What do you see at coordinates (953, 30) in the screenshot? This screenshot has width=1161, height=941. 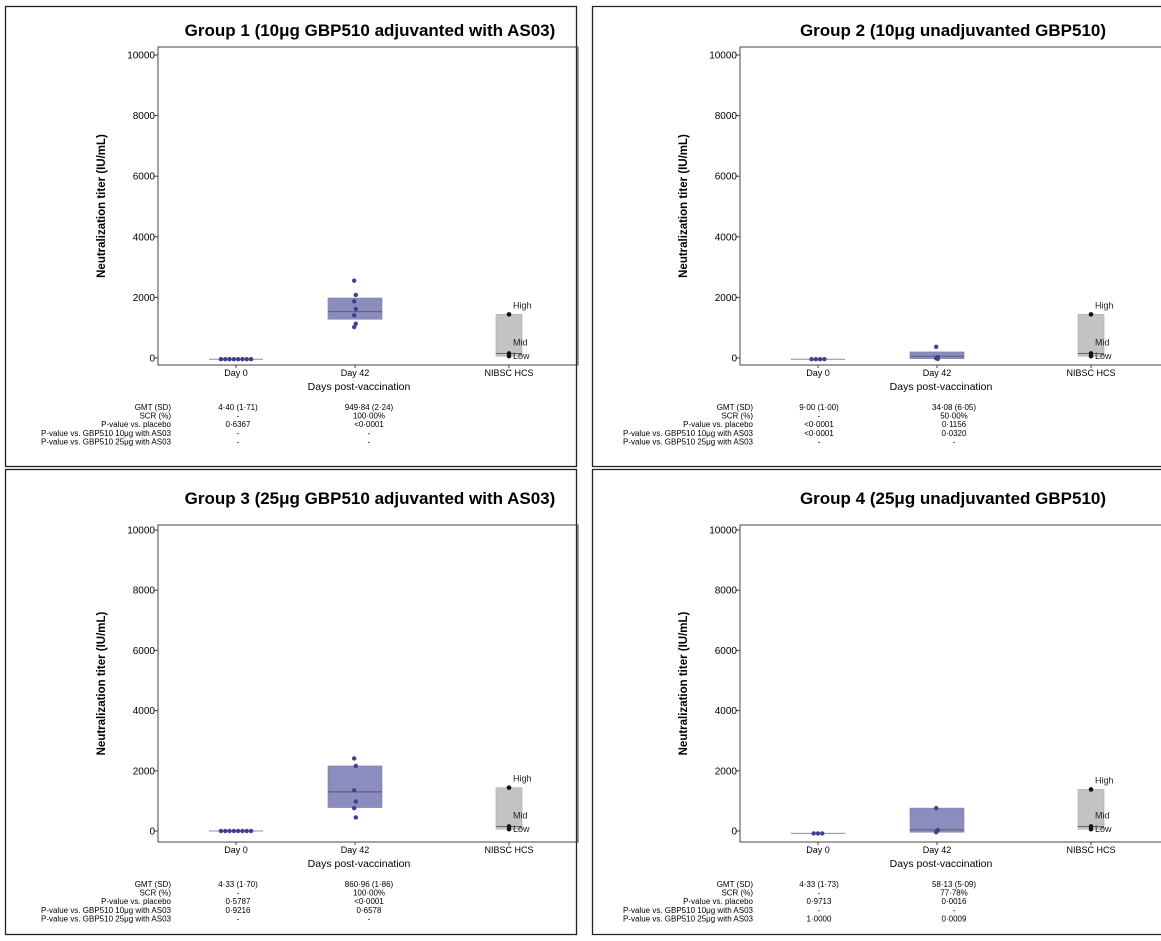 I see `chart-title: Group 2 (10μg unadjuvanted GBP510)` at bounding box center [953, 30].